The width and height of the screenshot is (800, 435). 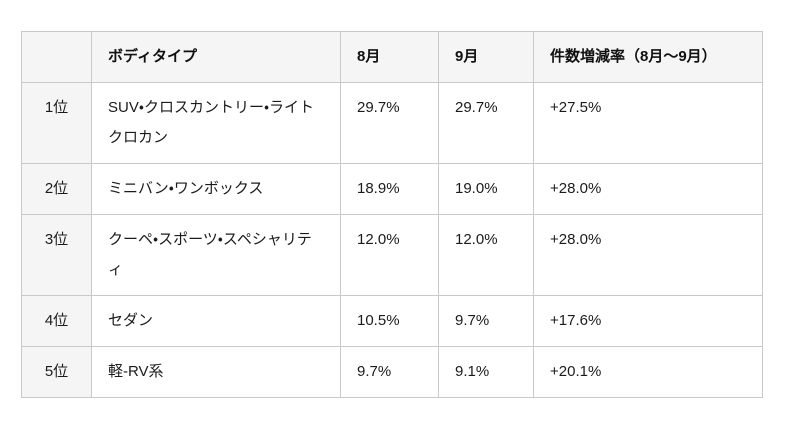 I want to click on rank-cell: 5位, so click(x=56, y=372).